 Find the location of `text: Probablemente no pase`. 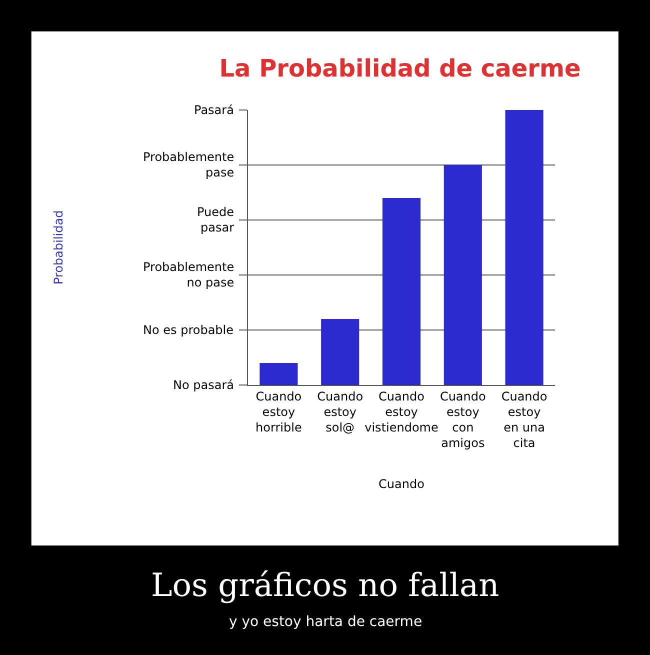

text: Probablemente no pase is located at coordinates (188, 275).